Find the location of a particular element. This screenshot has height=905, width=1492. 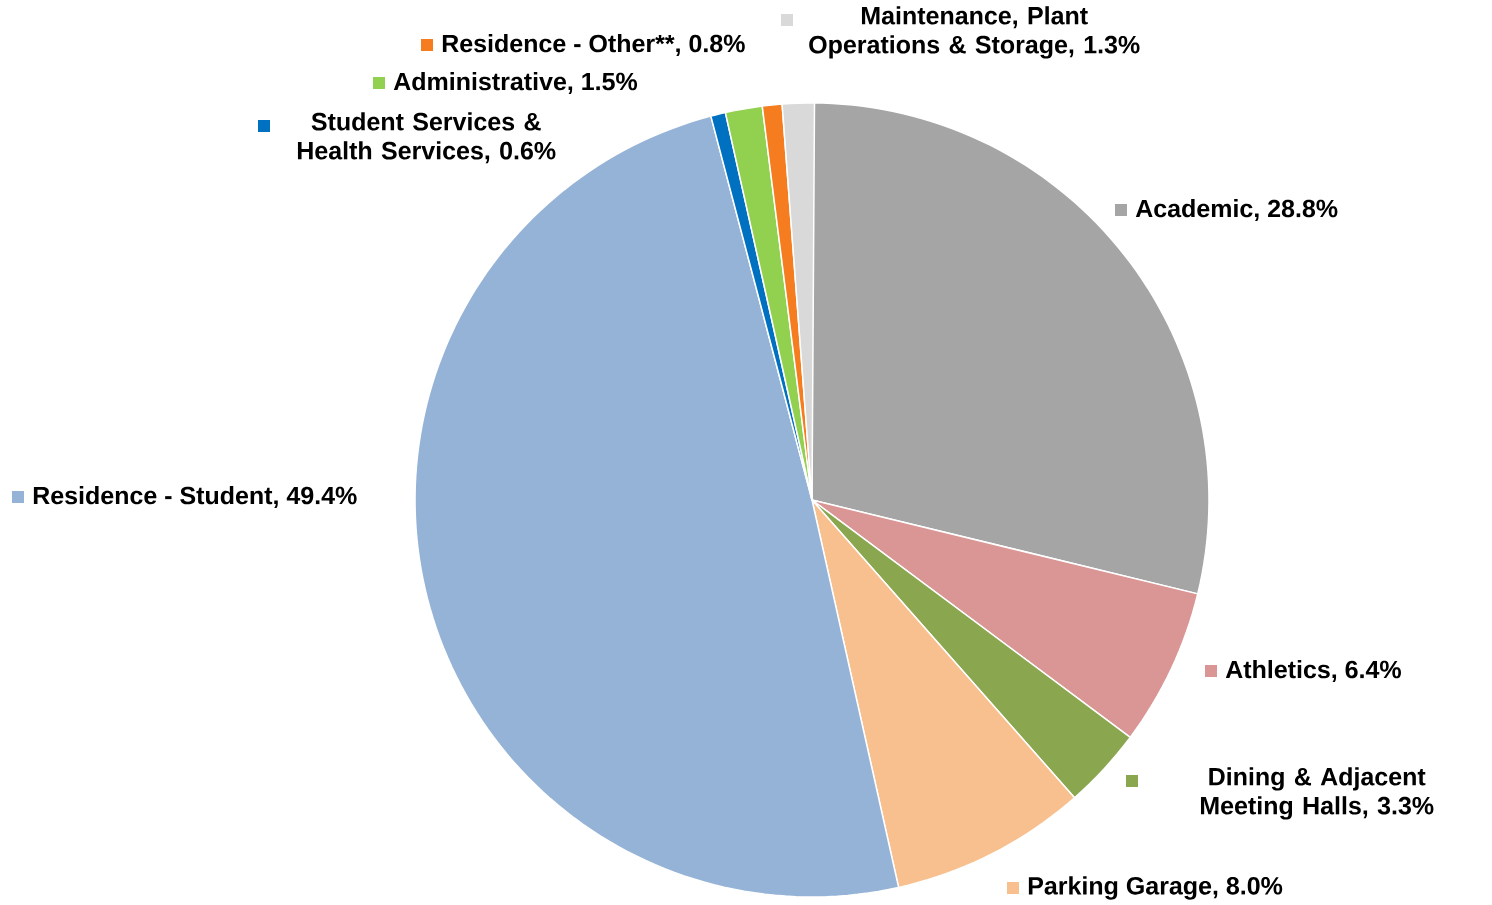

legend-label: Athletics, 6.4% is located at coordinates (1313, 670).